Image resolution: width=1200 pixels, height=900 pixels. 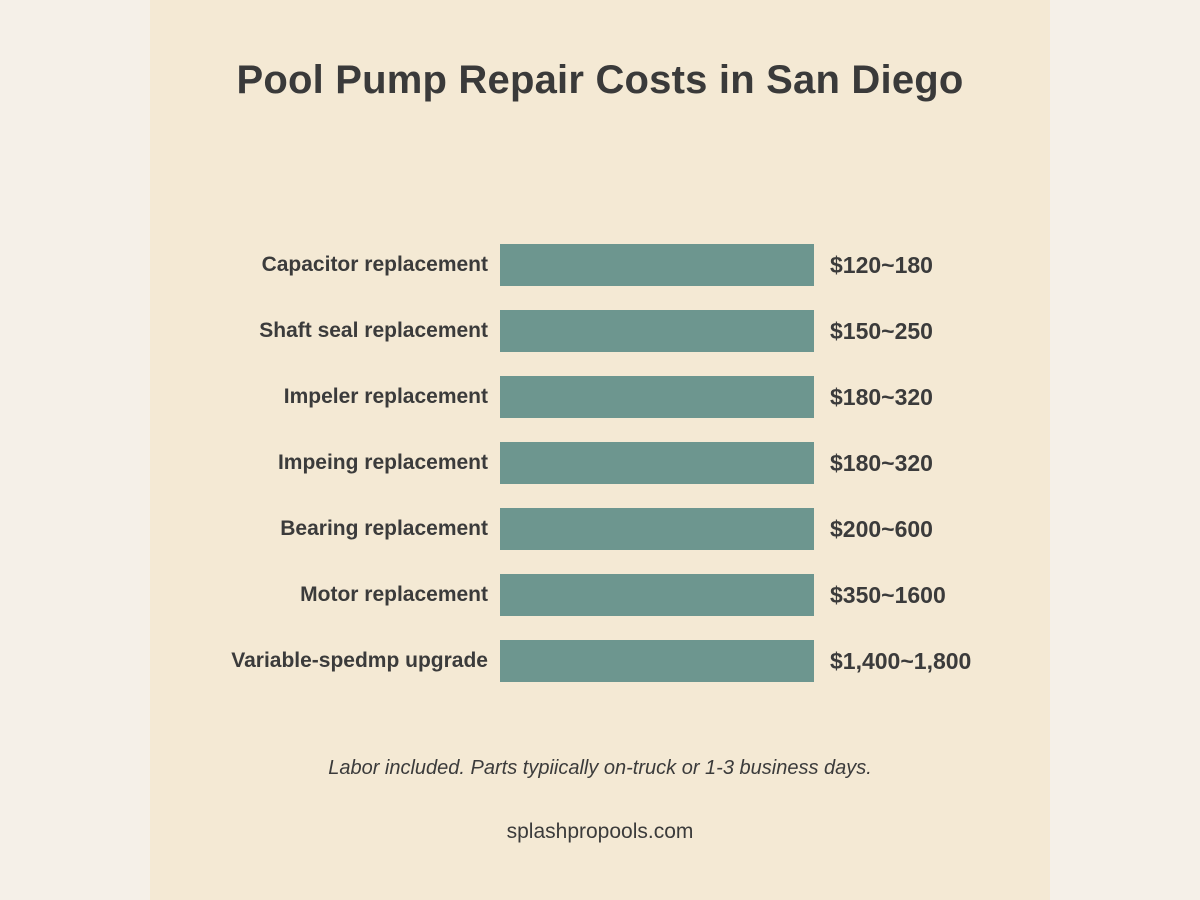 I want to click on bar-row: Impeler replacement $180~320, so click(x=600, y=397).